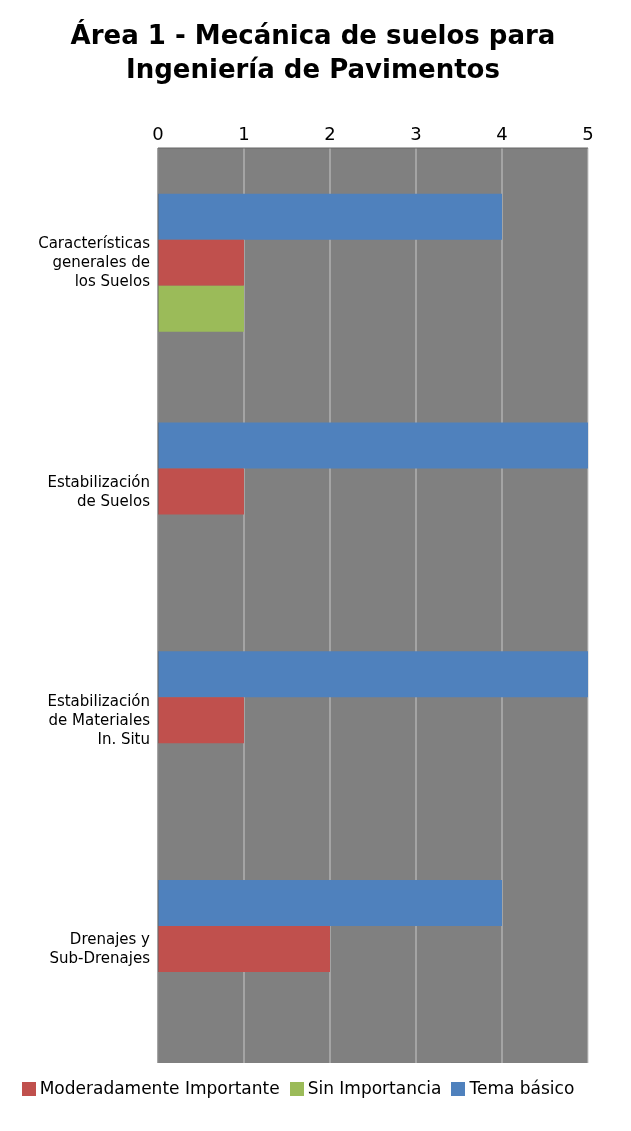 This screenshot has width=631, height=1131. I want to click on x-tick-label: 2, so click(330, 133).